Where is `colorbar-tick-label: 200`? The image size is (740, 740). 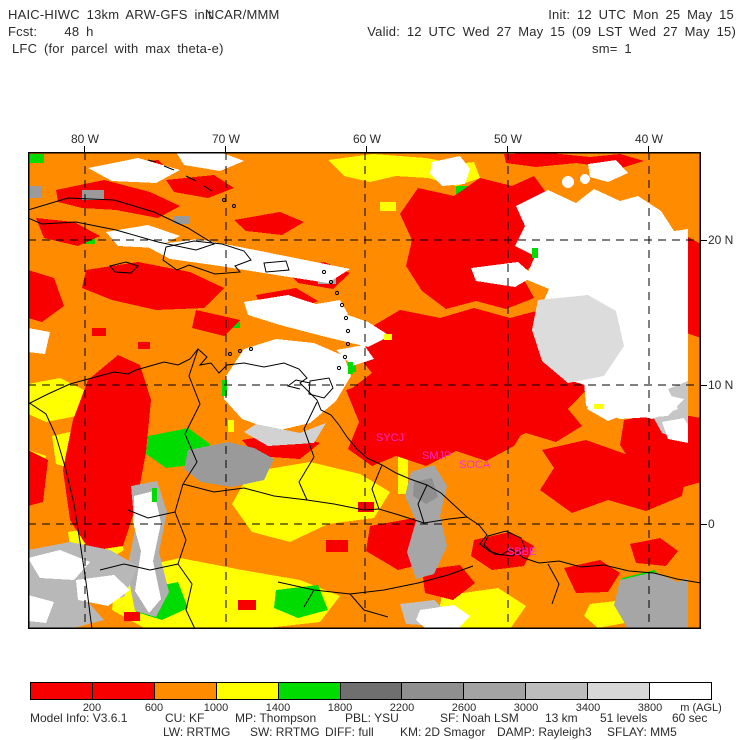
colorbar-tick-label: 200 is located at coordinates (92, 708).